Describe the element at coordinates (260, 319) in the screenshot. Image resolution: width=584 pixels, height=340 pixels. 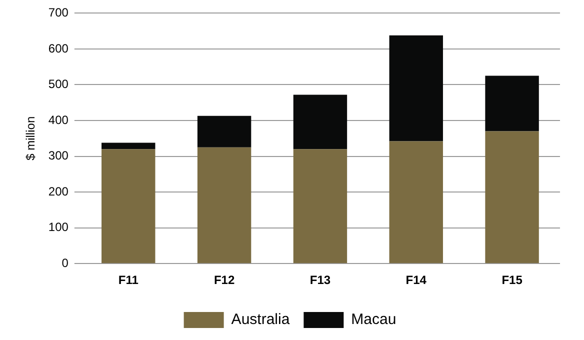
I see `legend-label: Australia` at that location.